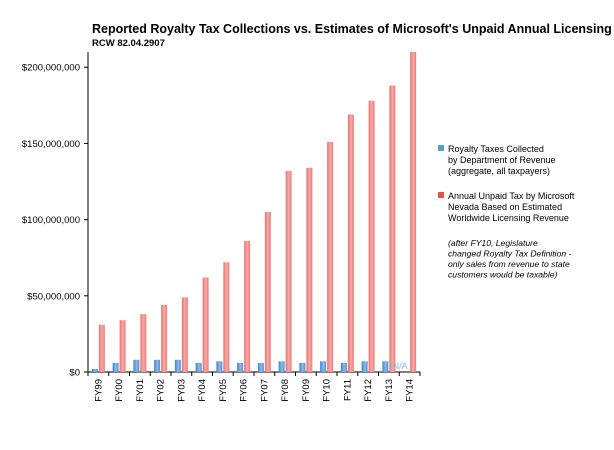 This screenshot has width=614, height=450. I want to click on legend-note-line: customers would be taxable), so click(503, 275).